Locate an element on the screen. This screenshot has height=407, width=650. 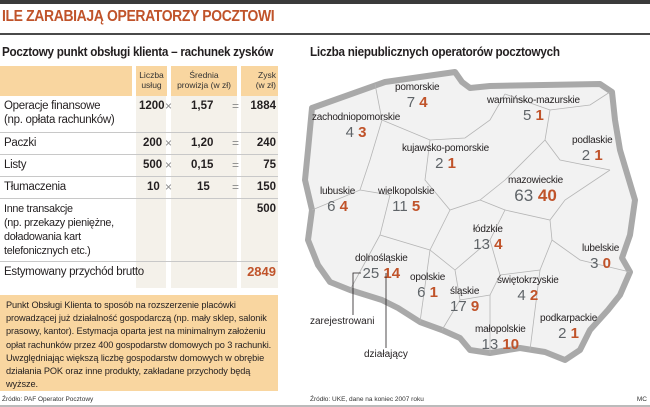
region-wielkopolskie: wielkopolskie 11 5 is located at coordinates (406, 200).